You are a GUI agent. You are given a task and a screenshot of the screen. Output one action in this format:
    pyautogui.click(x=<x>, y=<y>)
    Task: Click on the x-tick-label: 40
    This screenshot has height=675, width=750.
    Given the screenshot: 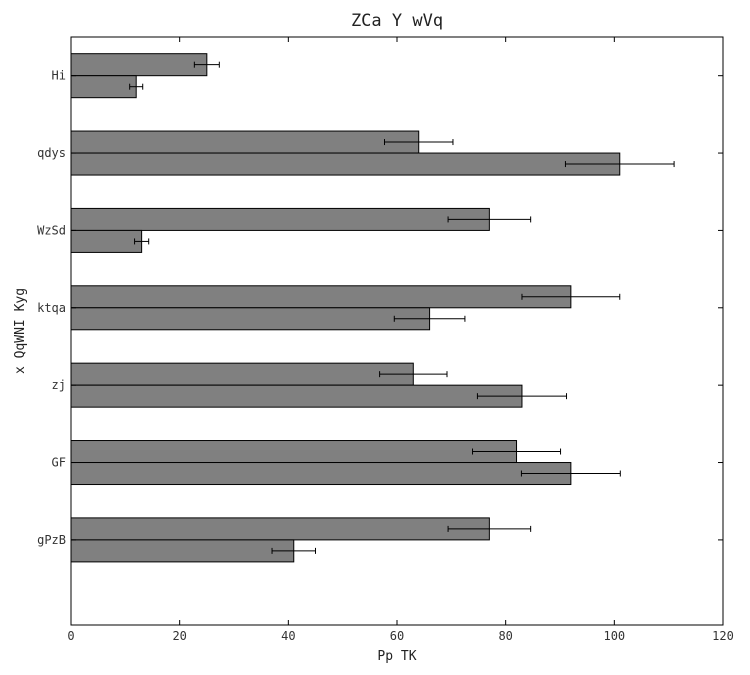 What is the action you would take?
    pyautogui.click(x=288, y=636)
    